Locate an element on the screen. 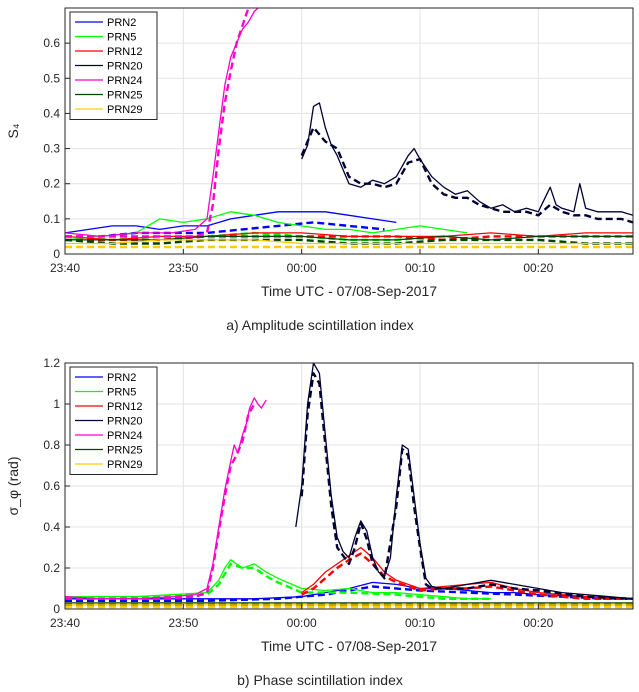  y-tick-label: 1 is located at coordinates (56, 404).